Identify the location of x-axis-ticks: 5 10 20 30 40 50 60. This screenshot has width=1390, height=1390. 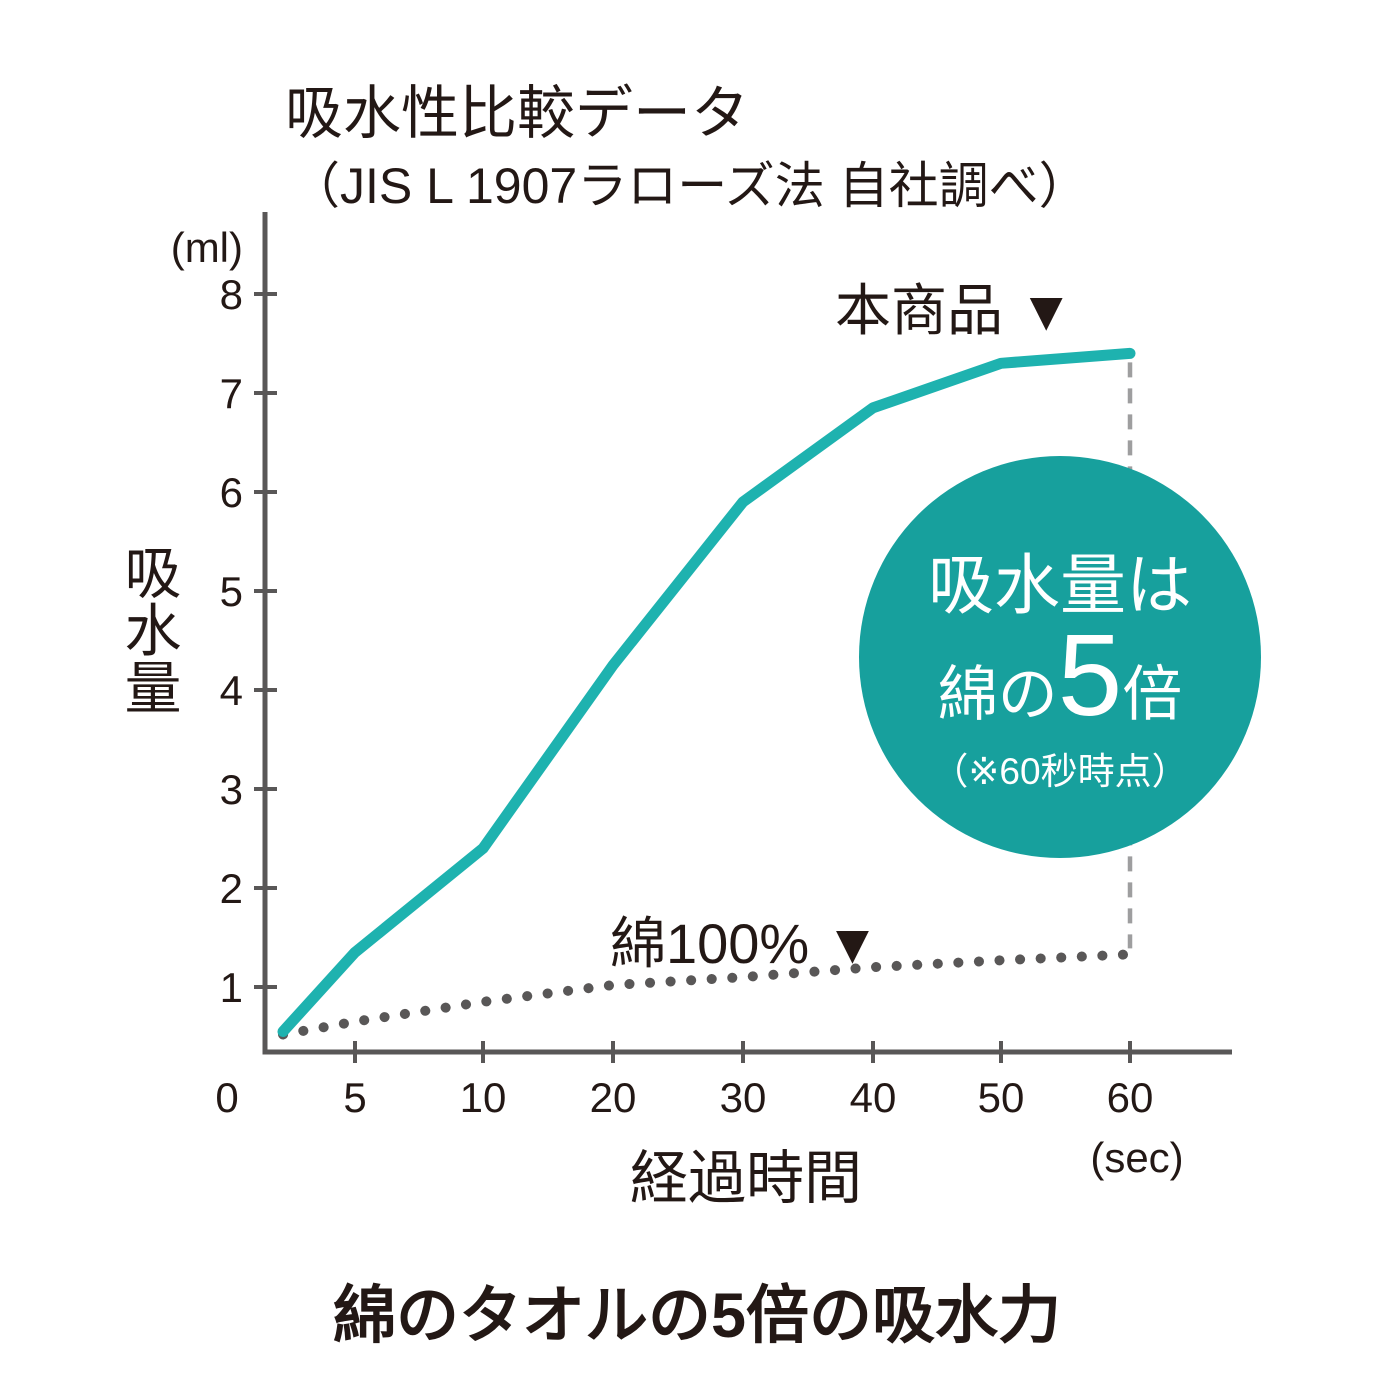
(748, 1081).